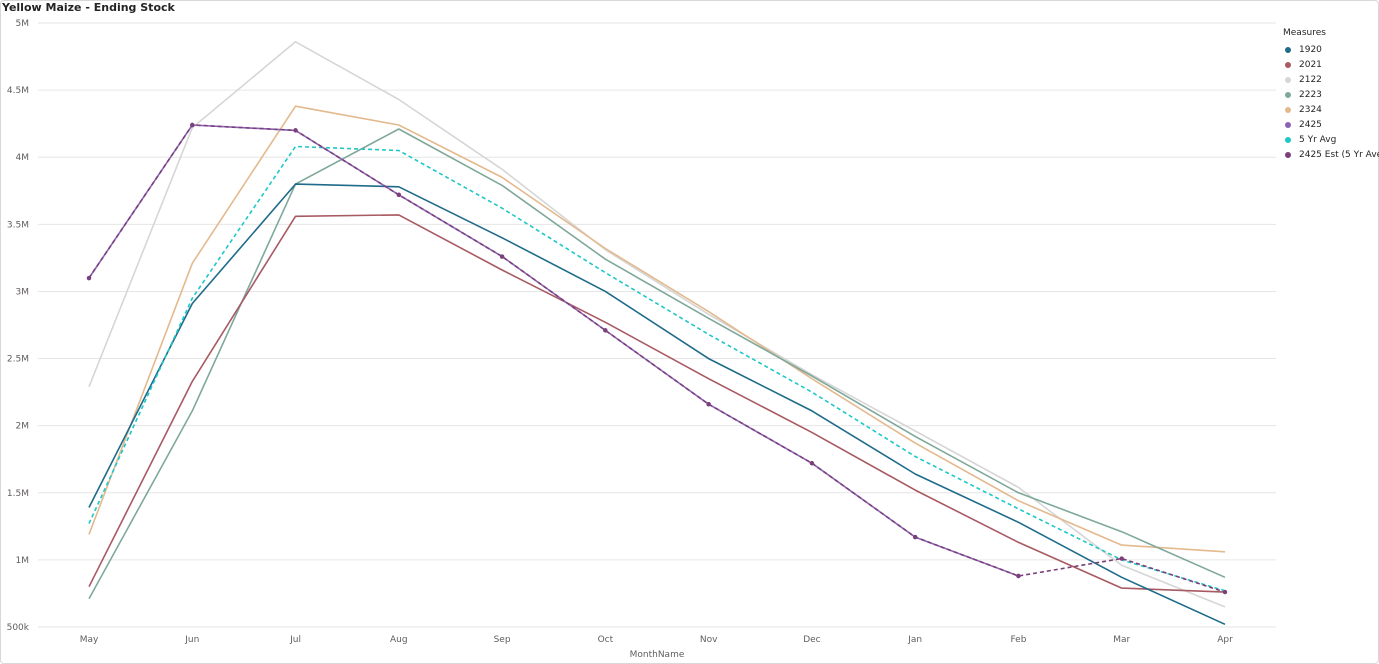  I want to click on legend-item: 2425, so click(1331, 124).